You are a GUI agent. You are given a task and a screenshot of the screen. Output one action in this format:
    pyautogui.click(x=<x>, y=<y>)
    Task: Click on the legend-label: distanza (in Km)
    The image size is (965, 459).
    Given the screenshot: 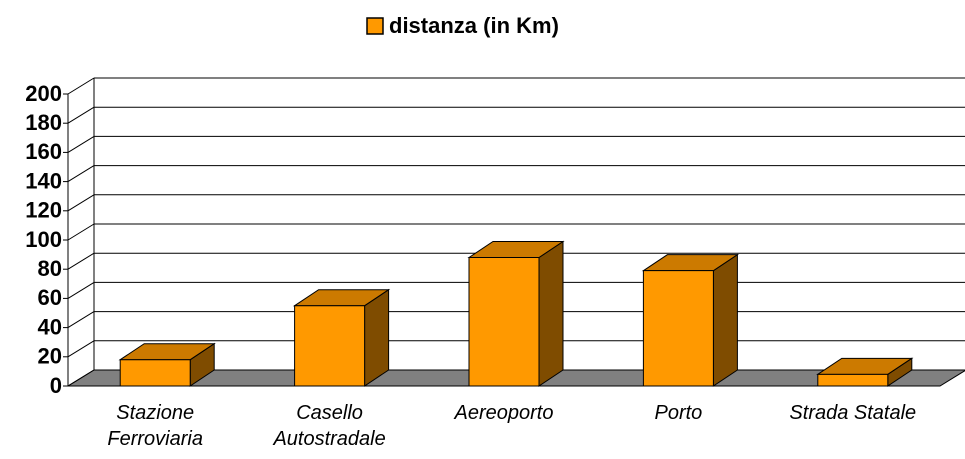 What is the action you would take?
    pyautogui.click(x=474, y=25)
    